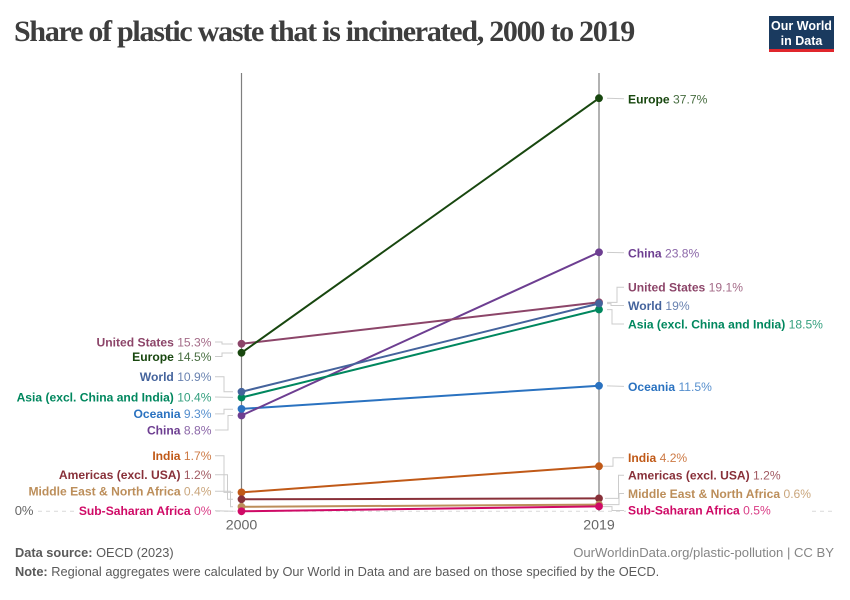 This screenshot has height=600, width=850. What do you see at coordinates (719, 494) in the screenshot?
I see `svg-text:Middle East & North Africa 0.6: Middle East & North Africa 0.6%` at bounding box center [719, 494].